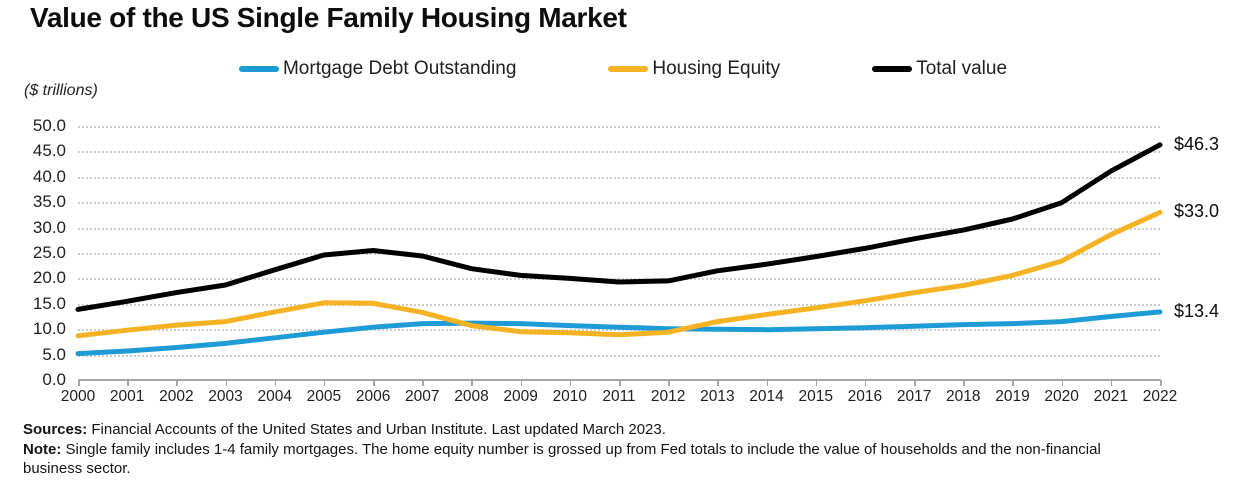  What do you see at coordinates (1197, 143) in the screenshot?
I see `series-end-label: $46.3` at bounding box center [1197, 143].